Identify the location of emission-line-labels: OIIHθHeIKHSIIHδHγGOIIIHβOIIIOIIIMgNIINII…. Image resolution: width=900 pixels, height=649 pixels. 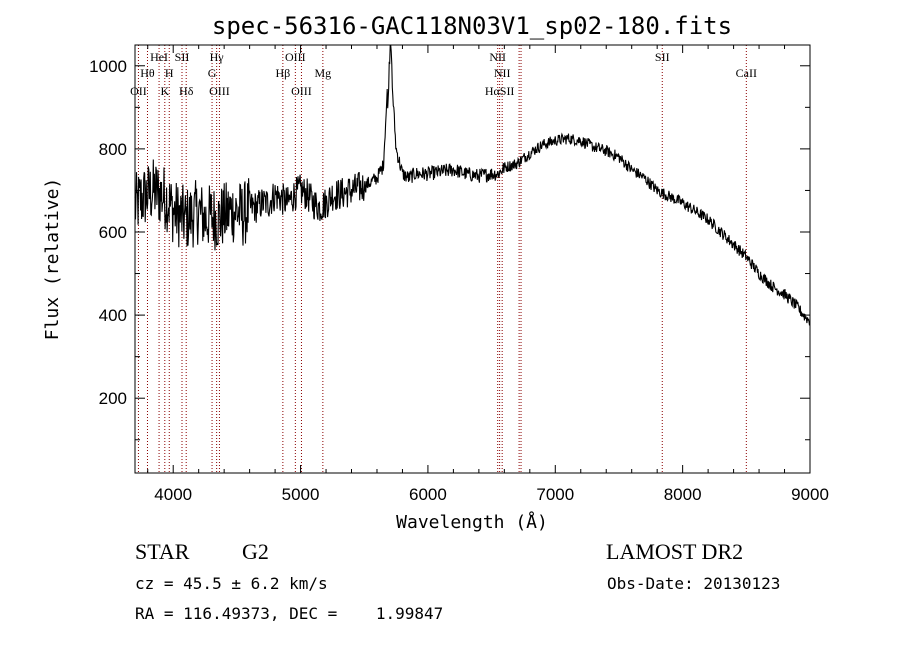
(443, 74).